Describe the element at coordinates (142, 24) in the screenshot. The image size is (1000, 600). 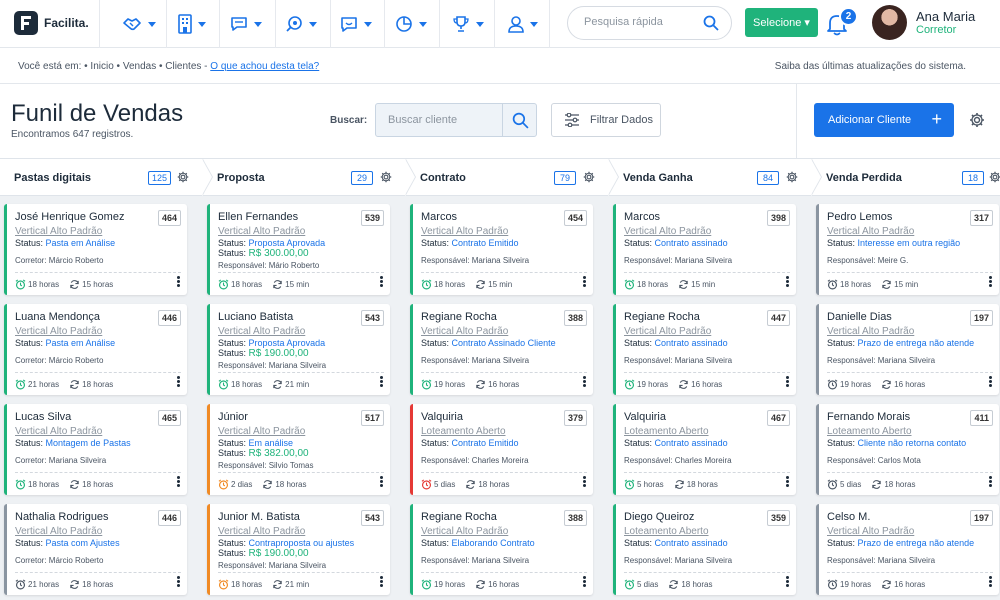
I see `nav-menu-negotiations` at that location.